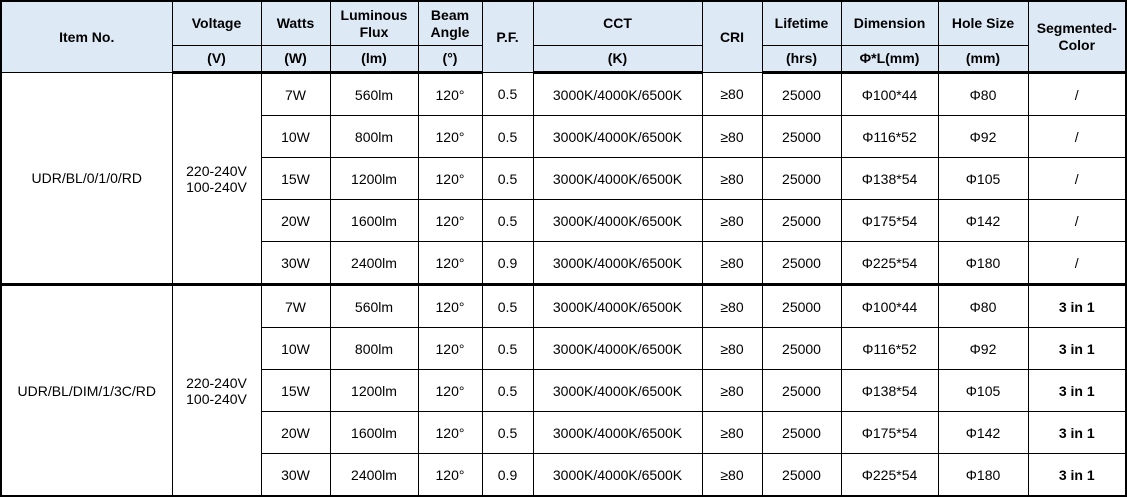  Describe the element at coordinates (216, 390) in the screenshot. I see `cell-voltage: 220-240V 100-240V` at that location.